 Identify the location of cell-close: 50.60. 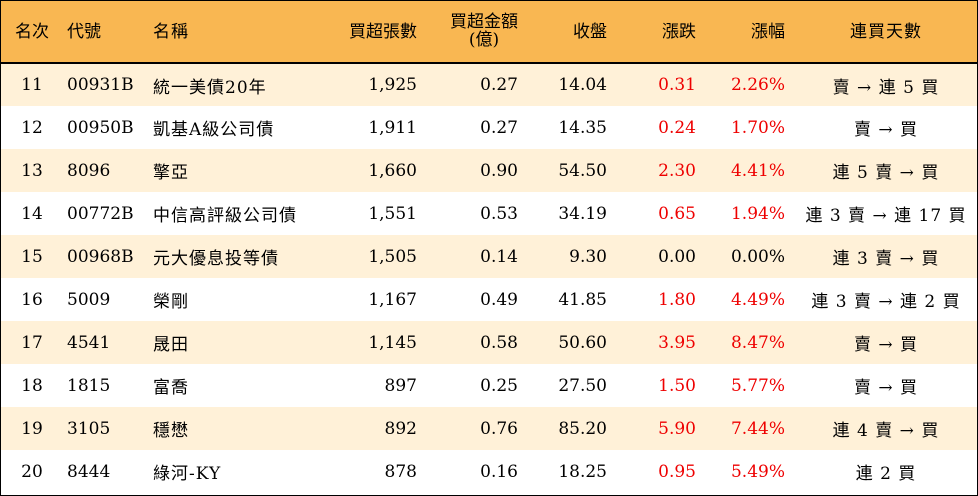
(582, 342).